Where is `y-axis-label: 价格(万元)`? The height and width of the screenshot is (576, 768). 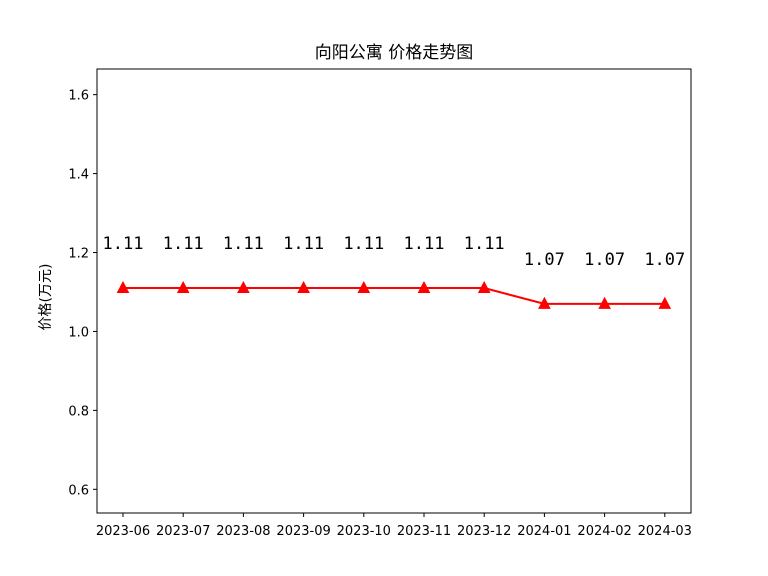 y-axis-label: 价格(万元) is located at coordinates (46, 297).